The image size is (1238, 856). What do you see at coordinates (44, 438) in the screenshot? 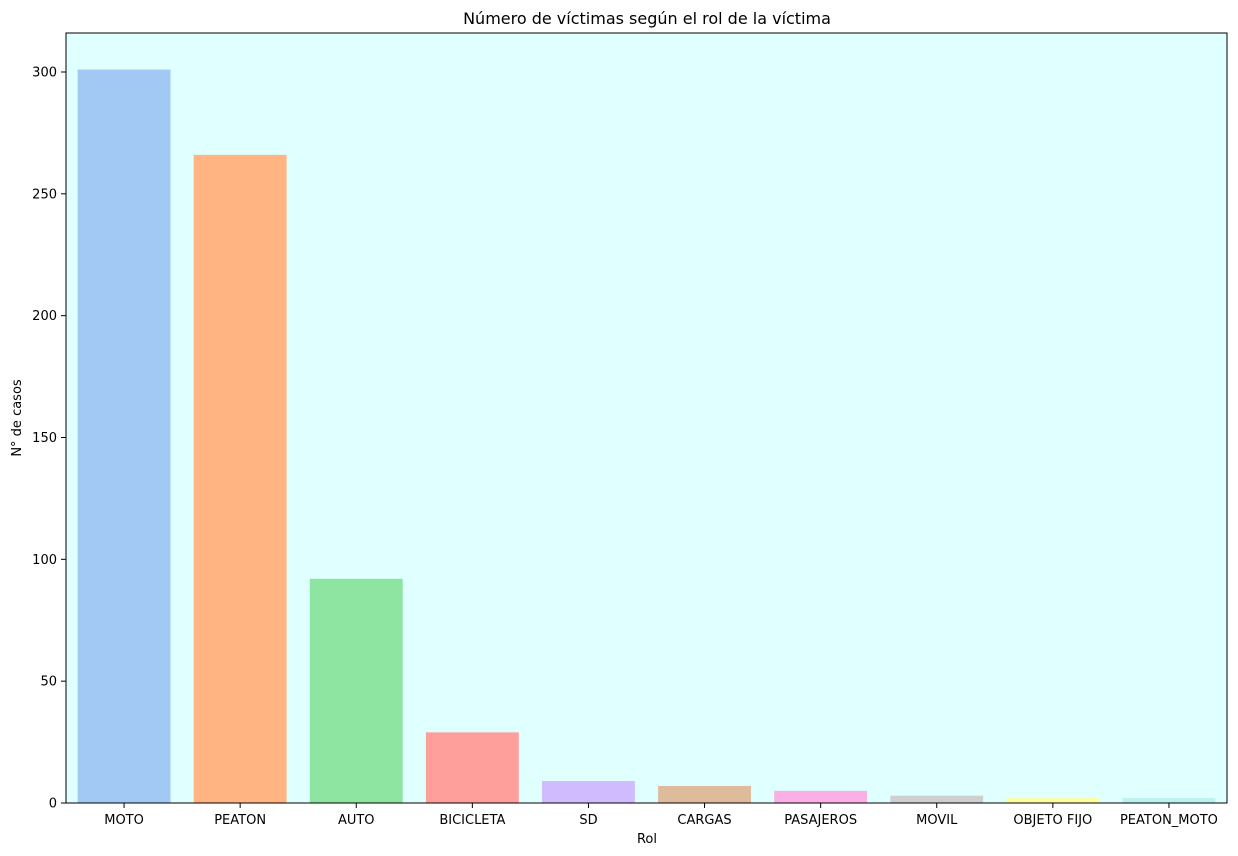
I see `y-tick-label: 150` at bounding box center [44, 438].